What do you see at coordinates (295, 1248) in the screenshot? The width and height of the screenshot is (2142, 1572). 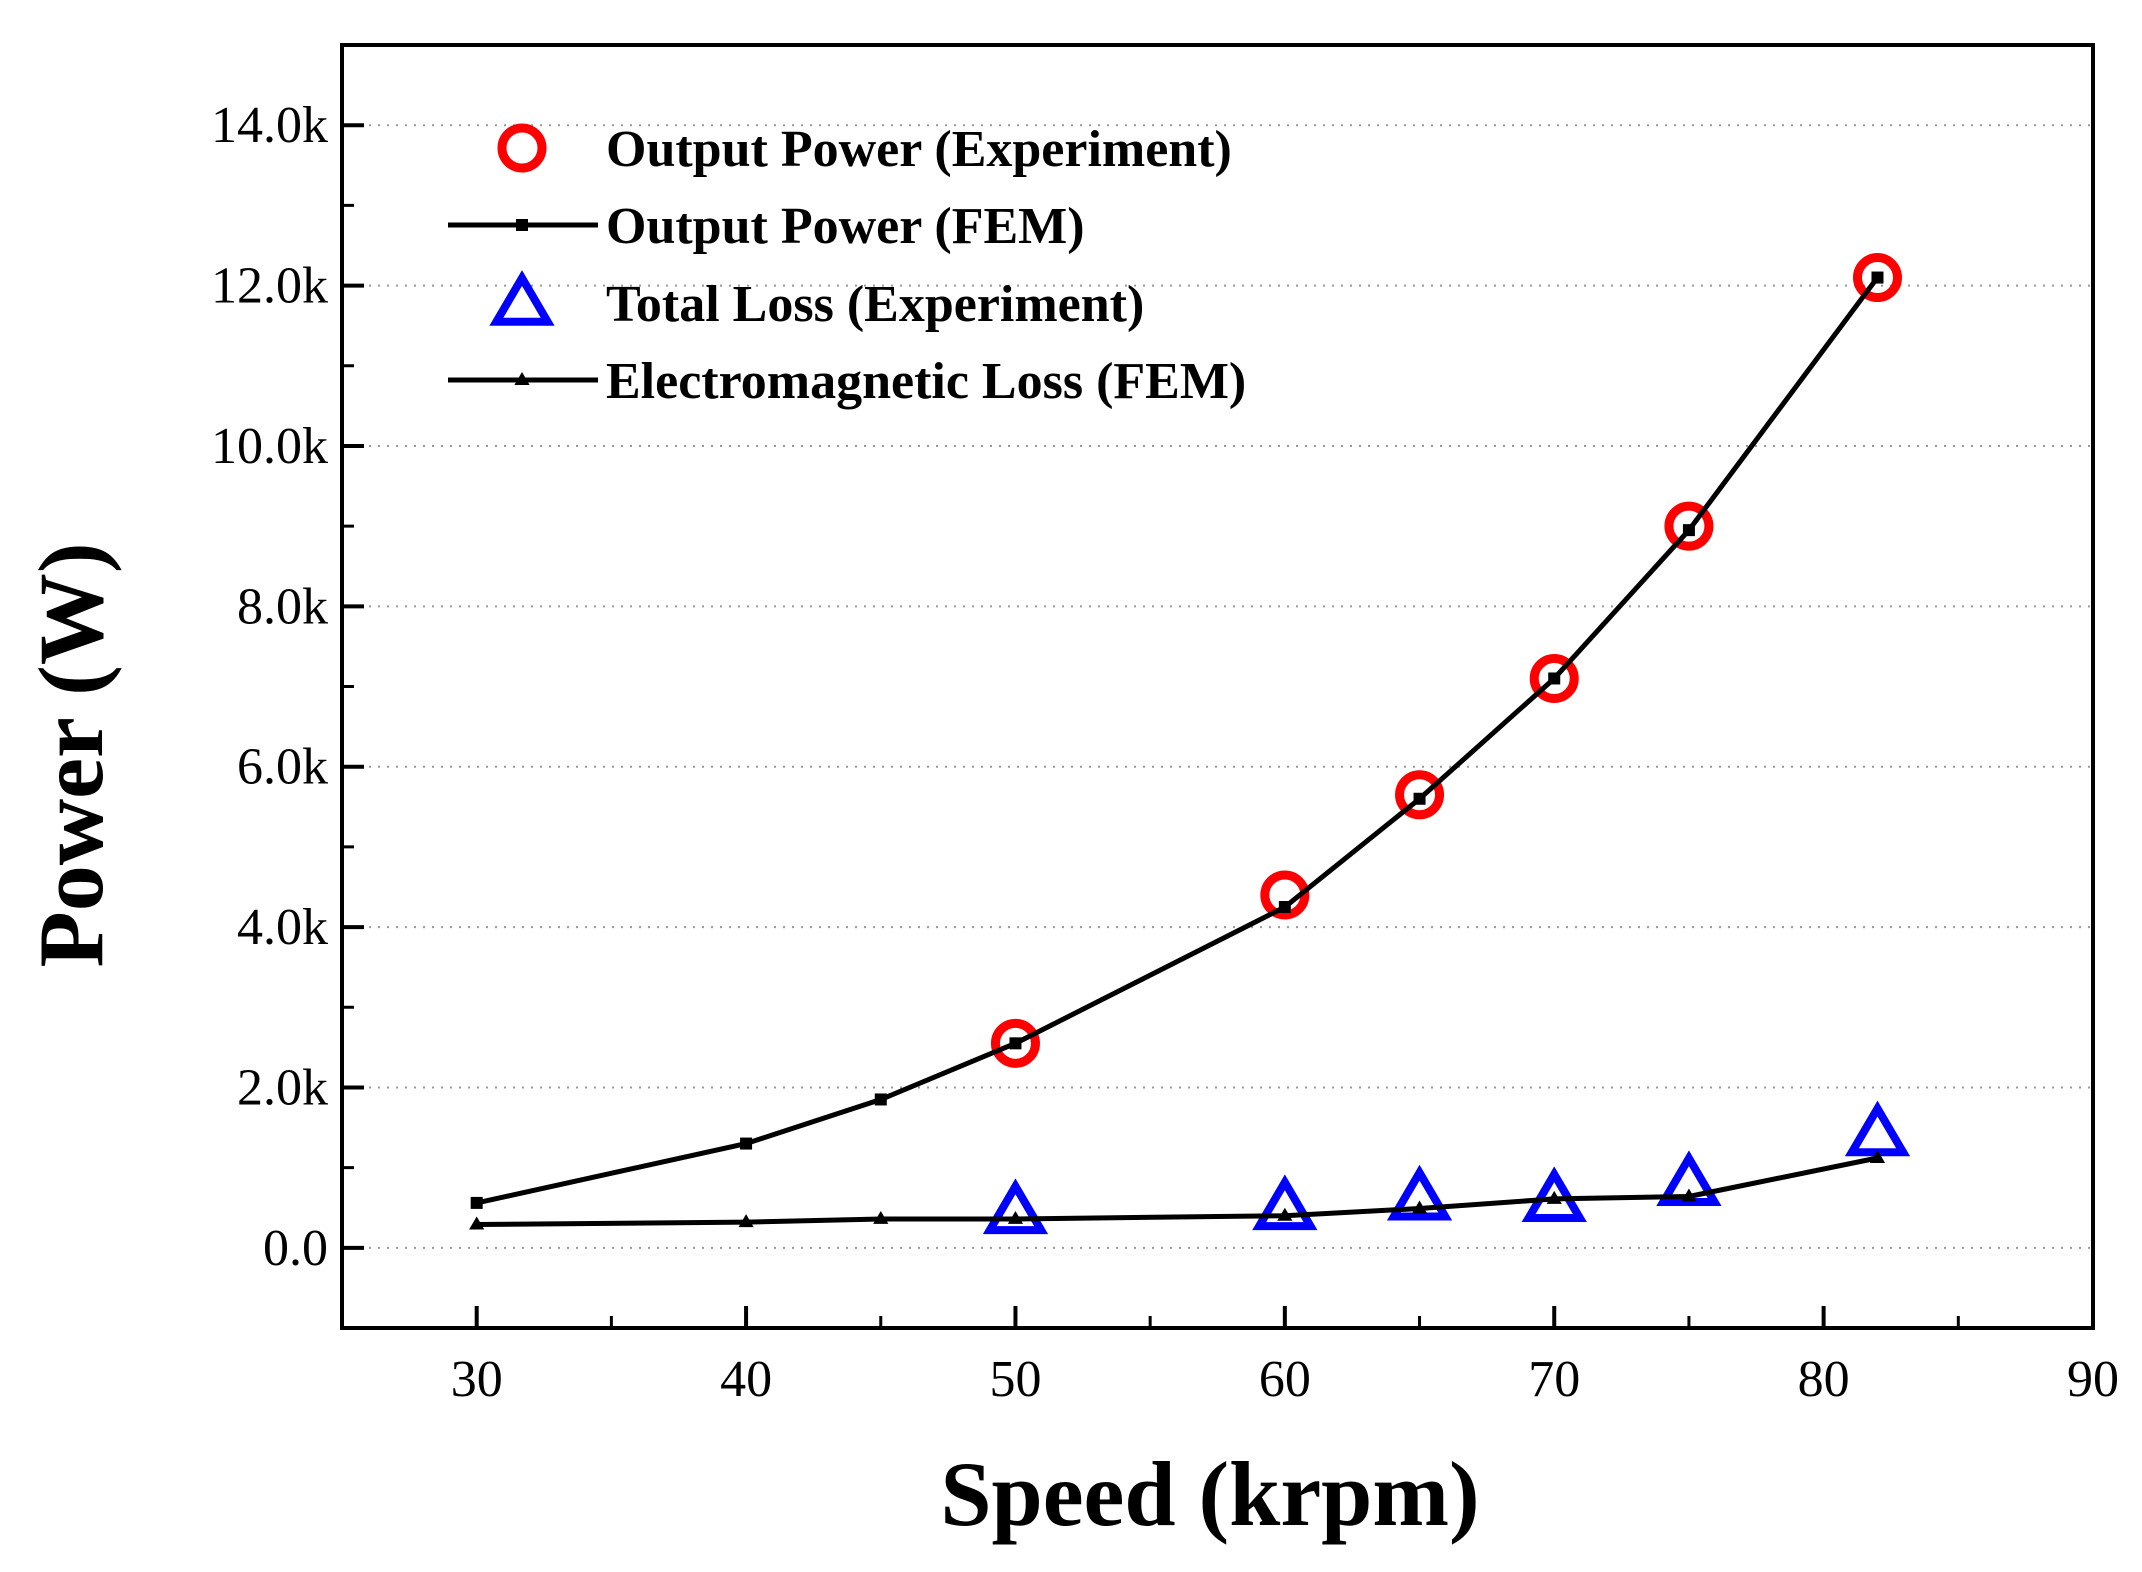 I see `y-tick-label: 0.0` at bounding box center [295, 1248].